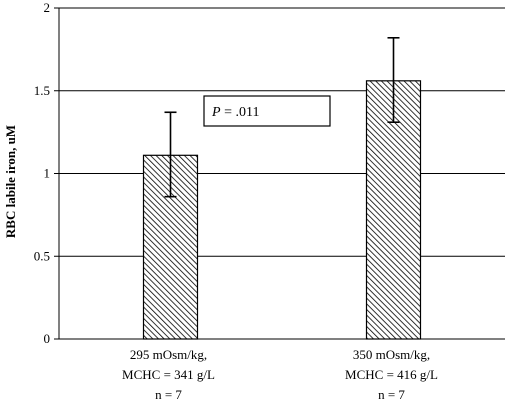 The width and height of the screenshot is (520, 413). Describe the element at coordinates (393, 210) in the screenshot. I see `bar` at that location.